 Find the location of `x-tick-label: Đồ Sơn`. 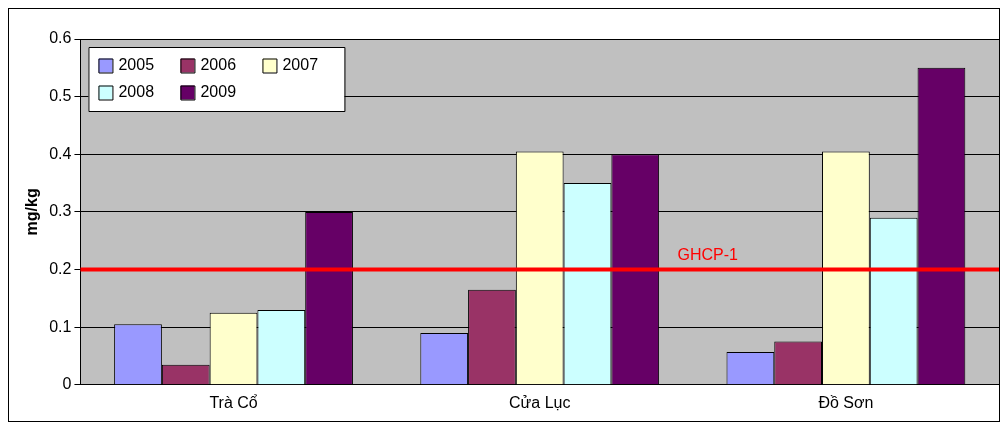

x-tick-label: Đồ Sơn is located at coordinates (846, 402).